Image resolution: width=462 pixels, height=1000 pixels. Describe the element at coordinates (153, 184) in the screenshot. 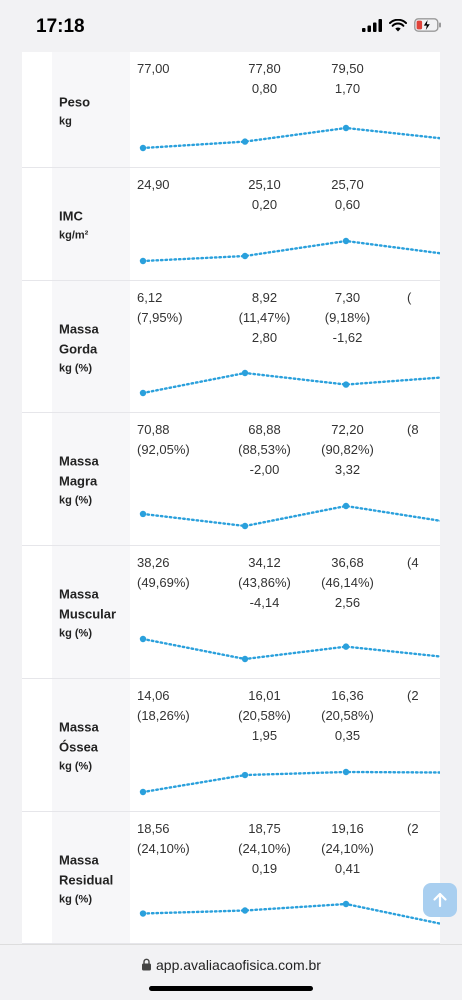

I see `metric-value-cell: 24,90` at that location.